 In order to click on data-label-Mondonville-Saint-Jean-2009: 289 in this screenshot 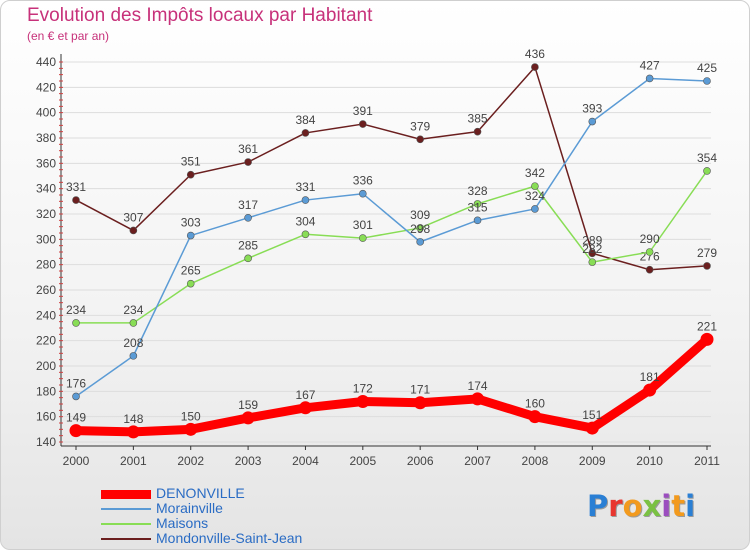, I will do `click(592, 240)`.